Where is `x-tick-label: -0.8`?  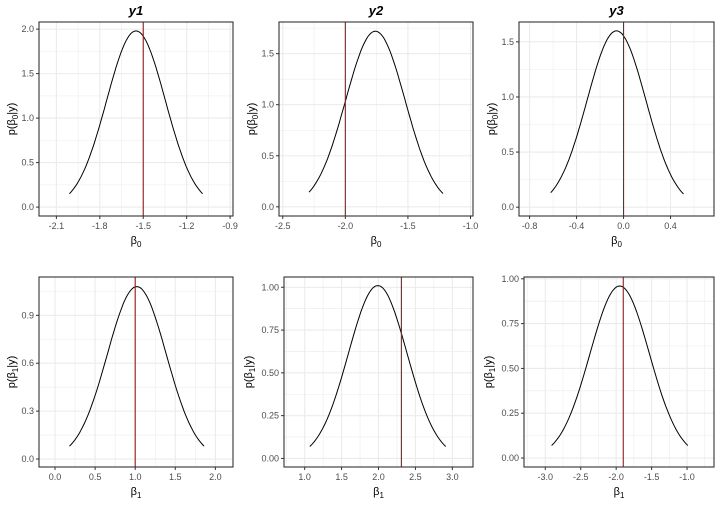
x-tick-label: -0.8 is located at coordinates (530, 226).